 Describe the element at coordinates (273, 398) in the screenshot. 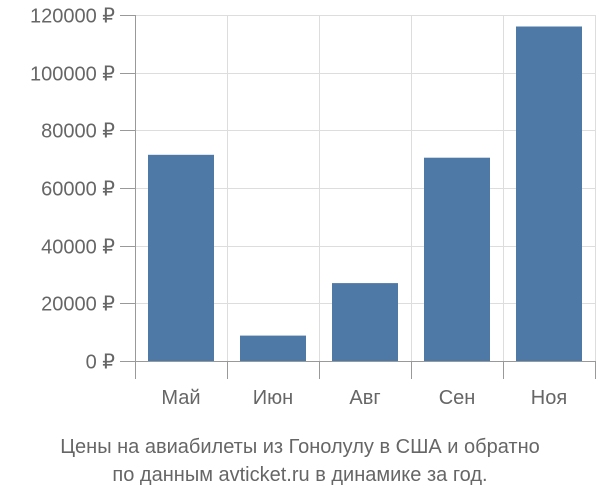

I see `x-tick-label: Июн` at that location.